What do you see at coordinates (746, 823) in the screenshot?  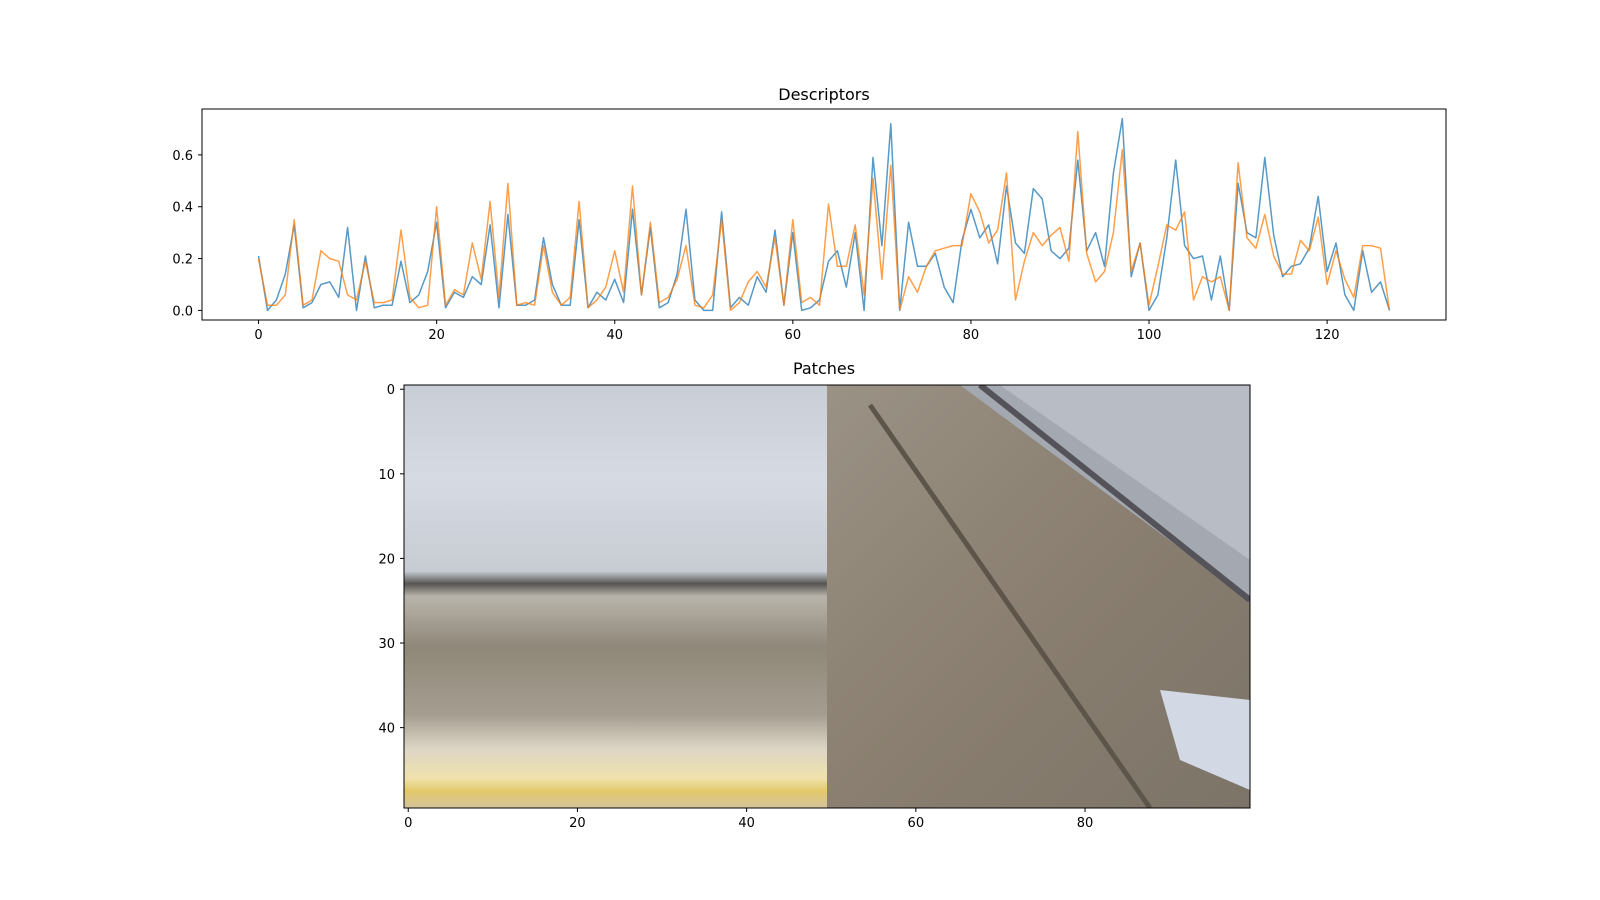 I see `patches-x-tick-label: 40` at bounding box center [746, 823].